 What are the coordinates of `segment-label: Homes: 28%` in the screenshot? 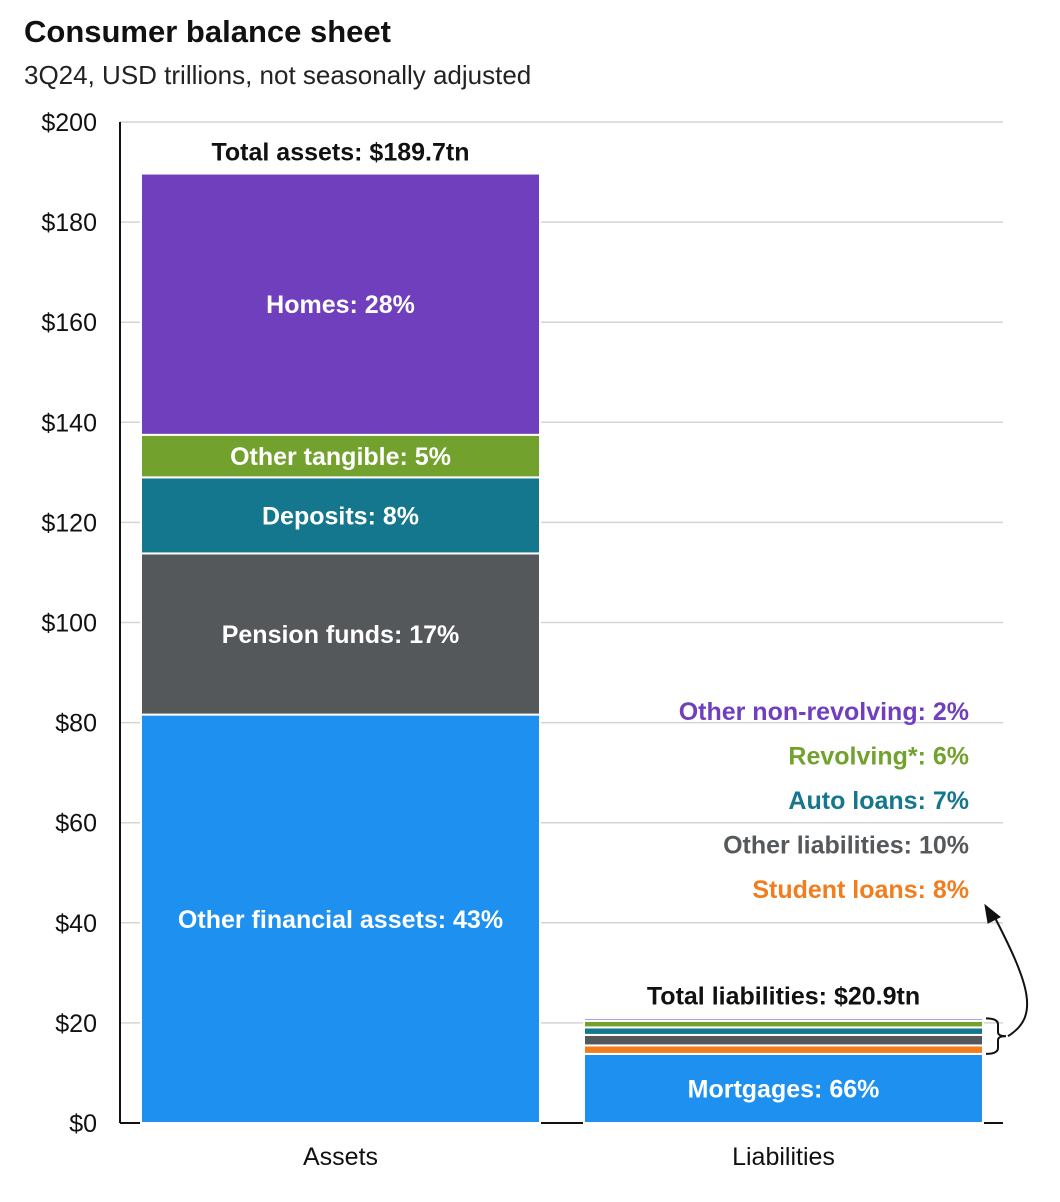 It's located at (340, 305).